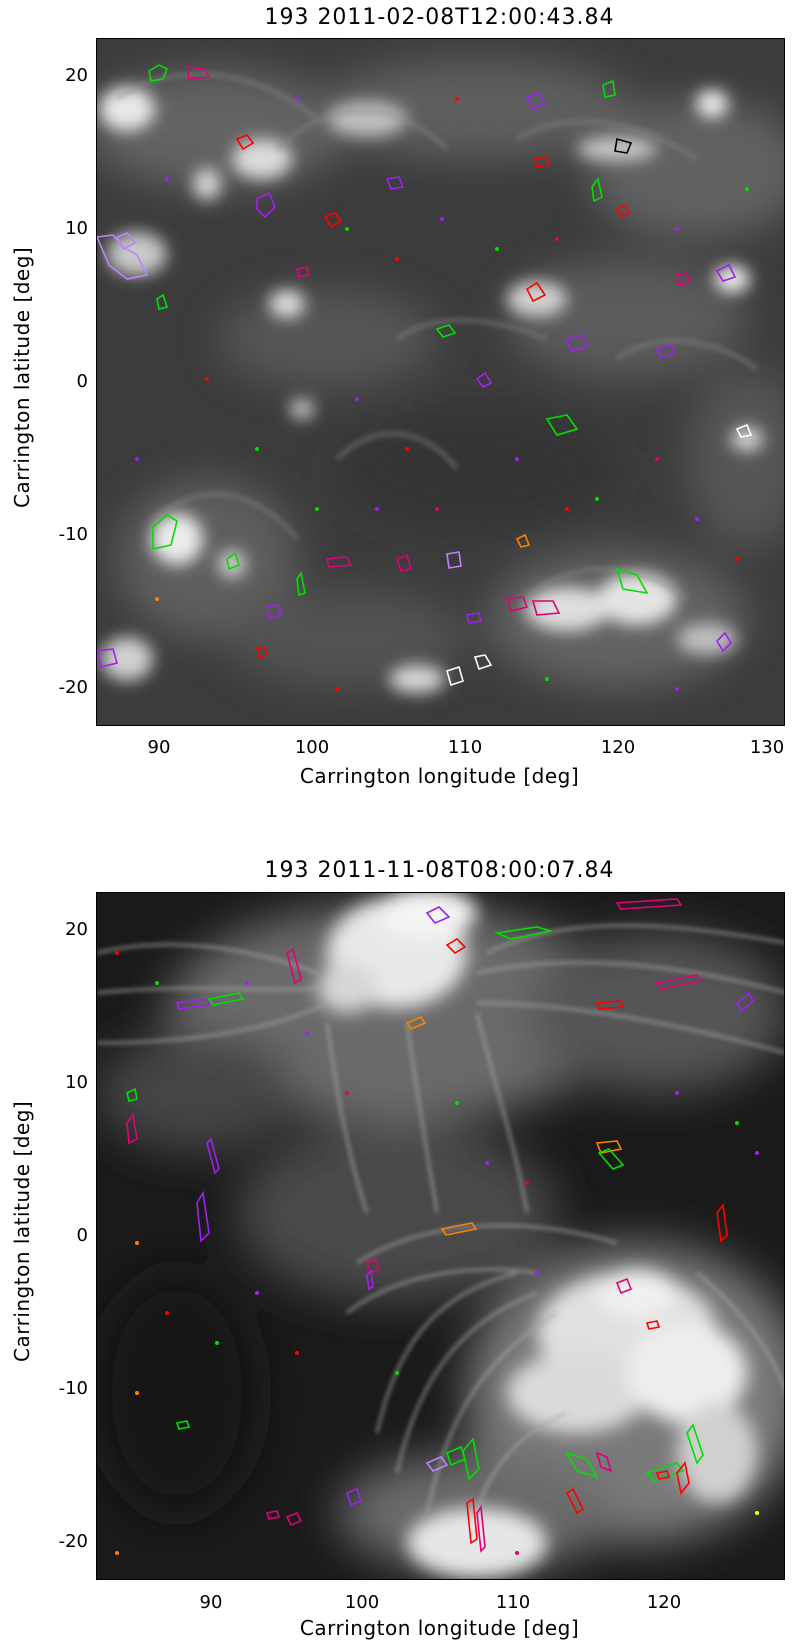  I want to click on panel-1-xlabel: Carrington longitude [deg], so click(439, 776).